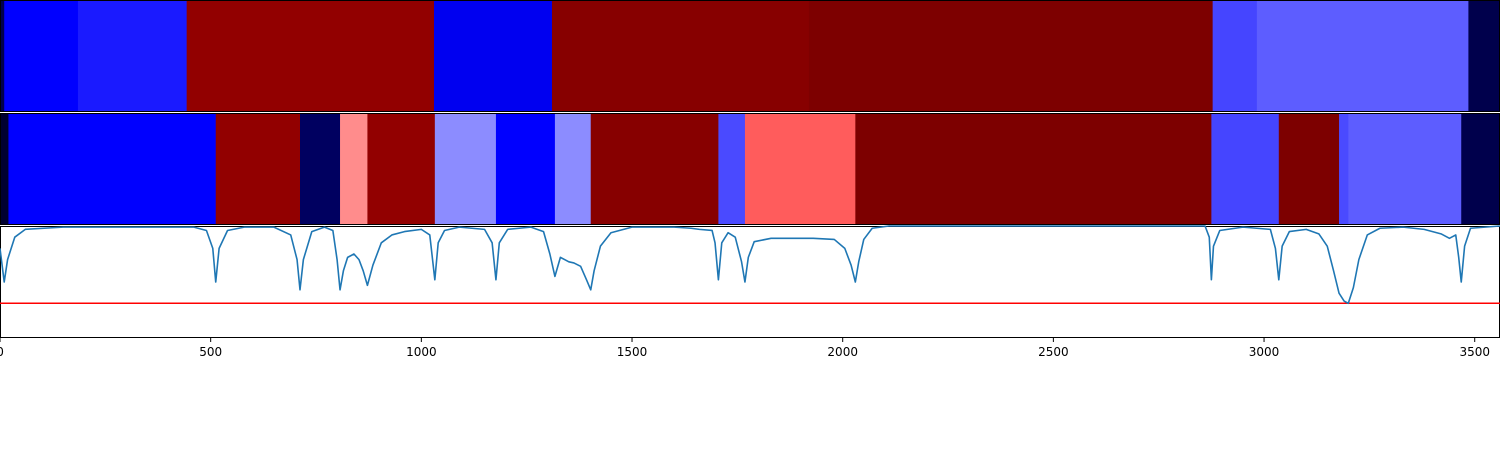  What do you see at coordinates (1053, 352) in the screenshot?
I see `x-tick-label: 2500` at bounding box center [1053, 352].